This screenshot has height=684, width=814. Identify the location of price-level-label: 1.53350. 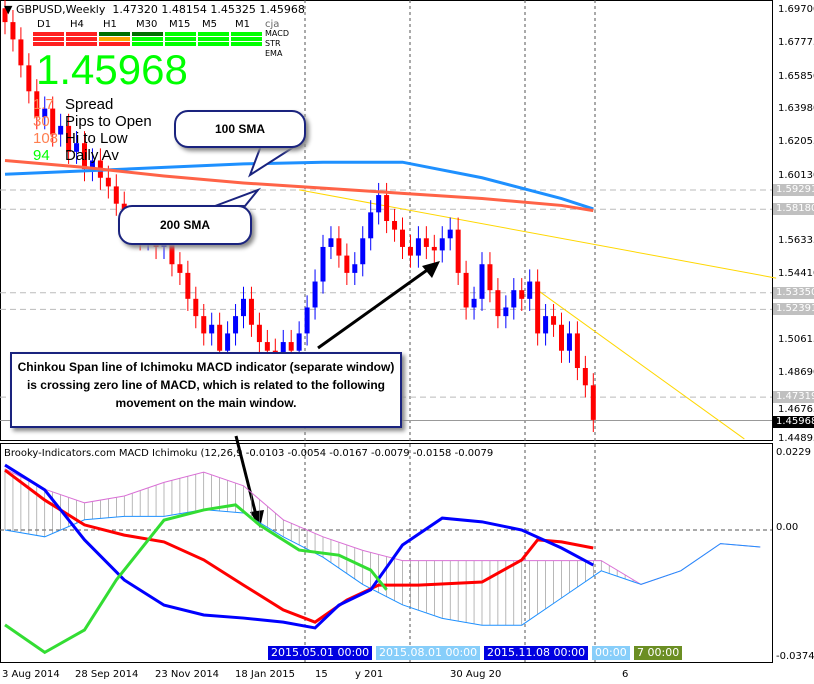
(793, 292).